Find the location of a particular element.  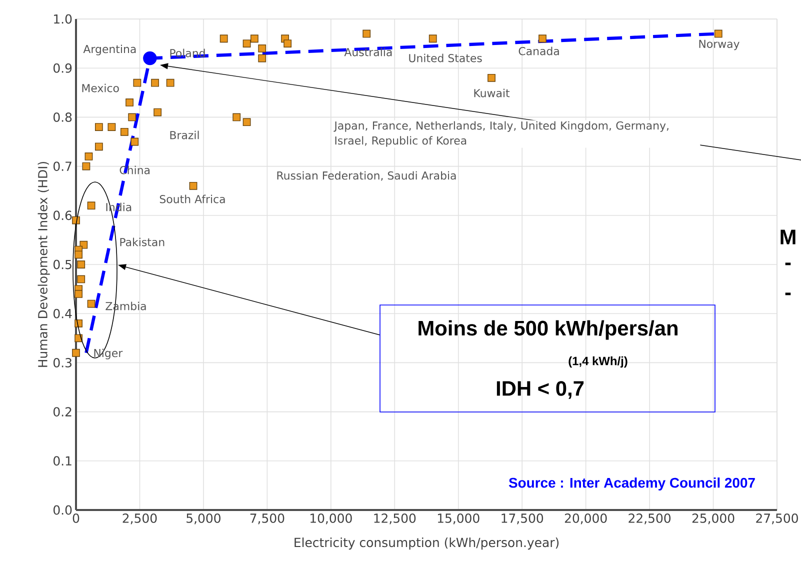

x-tick-label: 0 is located at coordinates (76, 518).